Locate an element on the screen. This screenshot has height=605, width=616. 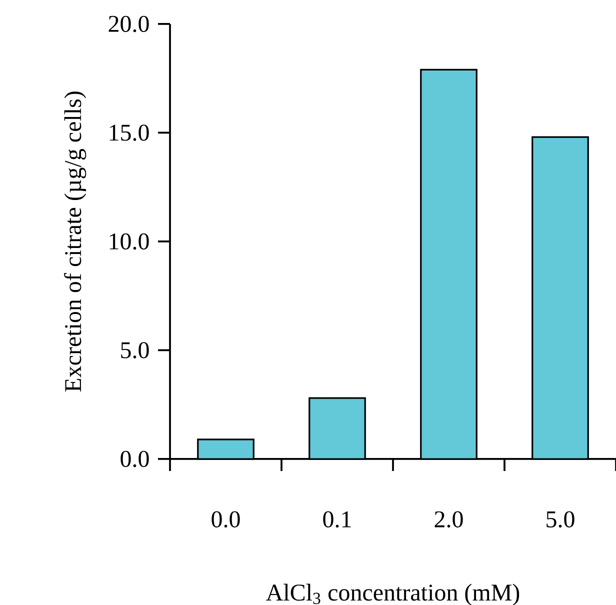
x-tick-label: 5.0 is located at coordinates (560, 519).